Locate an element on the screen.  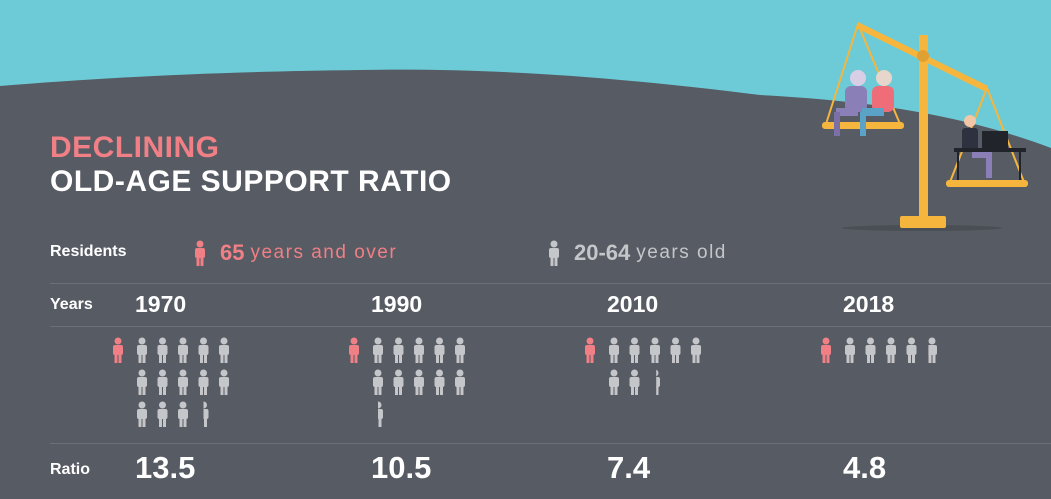
year-label: 2010 is located at coordinates (633, 304).